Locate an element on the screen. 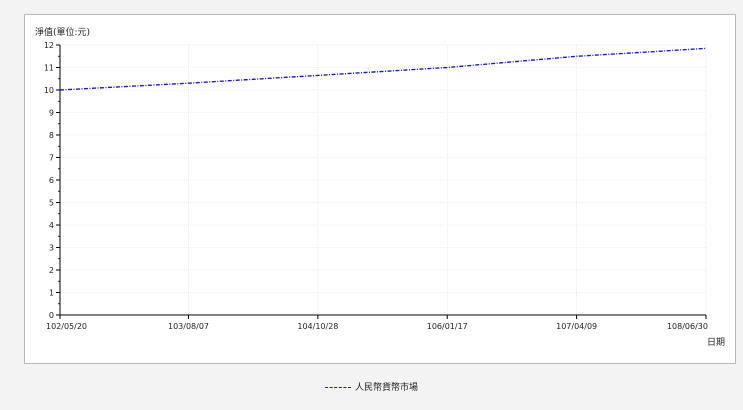  legend: 人民幣貨幣市場 is located at coordinates (371, 386).